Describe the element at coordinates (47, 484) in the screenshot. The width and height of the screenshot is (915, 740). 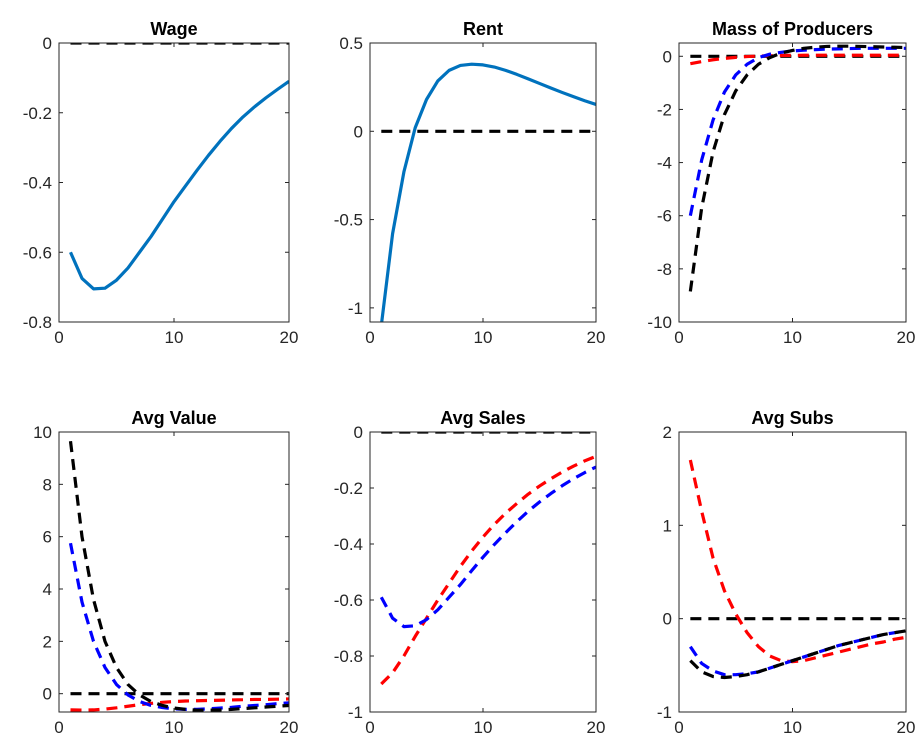
I see `y-tick-label: 8` at that location.